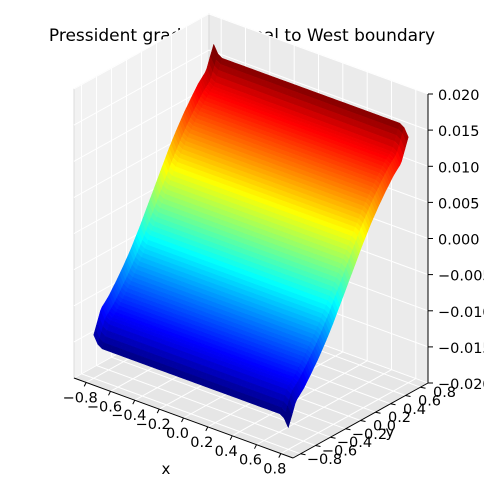  Describe the element at coordinates (250, 461) in the screenshot. I see `x-tick-label: 0.6` at that location.